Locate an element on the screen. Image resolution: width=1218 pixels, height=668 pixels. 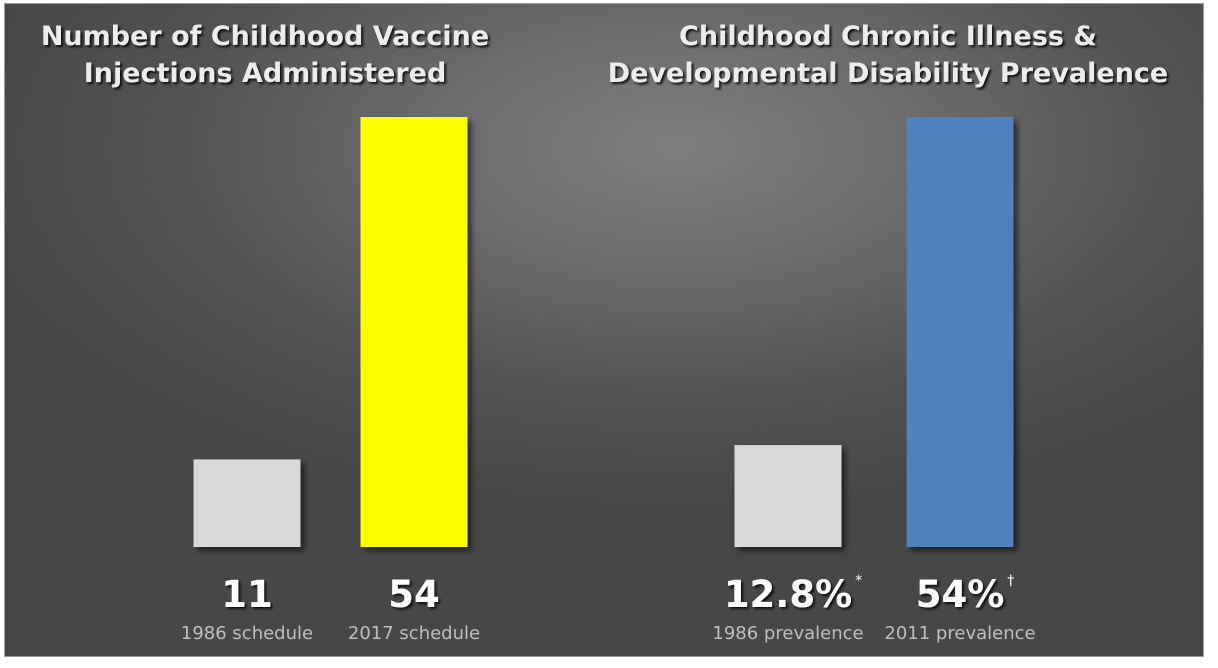
left-chart-title-line-2: Injections Administered is located at coordinates (265, 73).